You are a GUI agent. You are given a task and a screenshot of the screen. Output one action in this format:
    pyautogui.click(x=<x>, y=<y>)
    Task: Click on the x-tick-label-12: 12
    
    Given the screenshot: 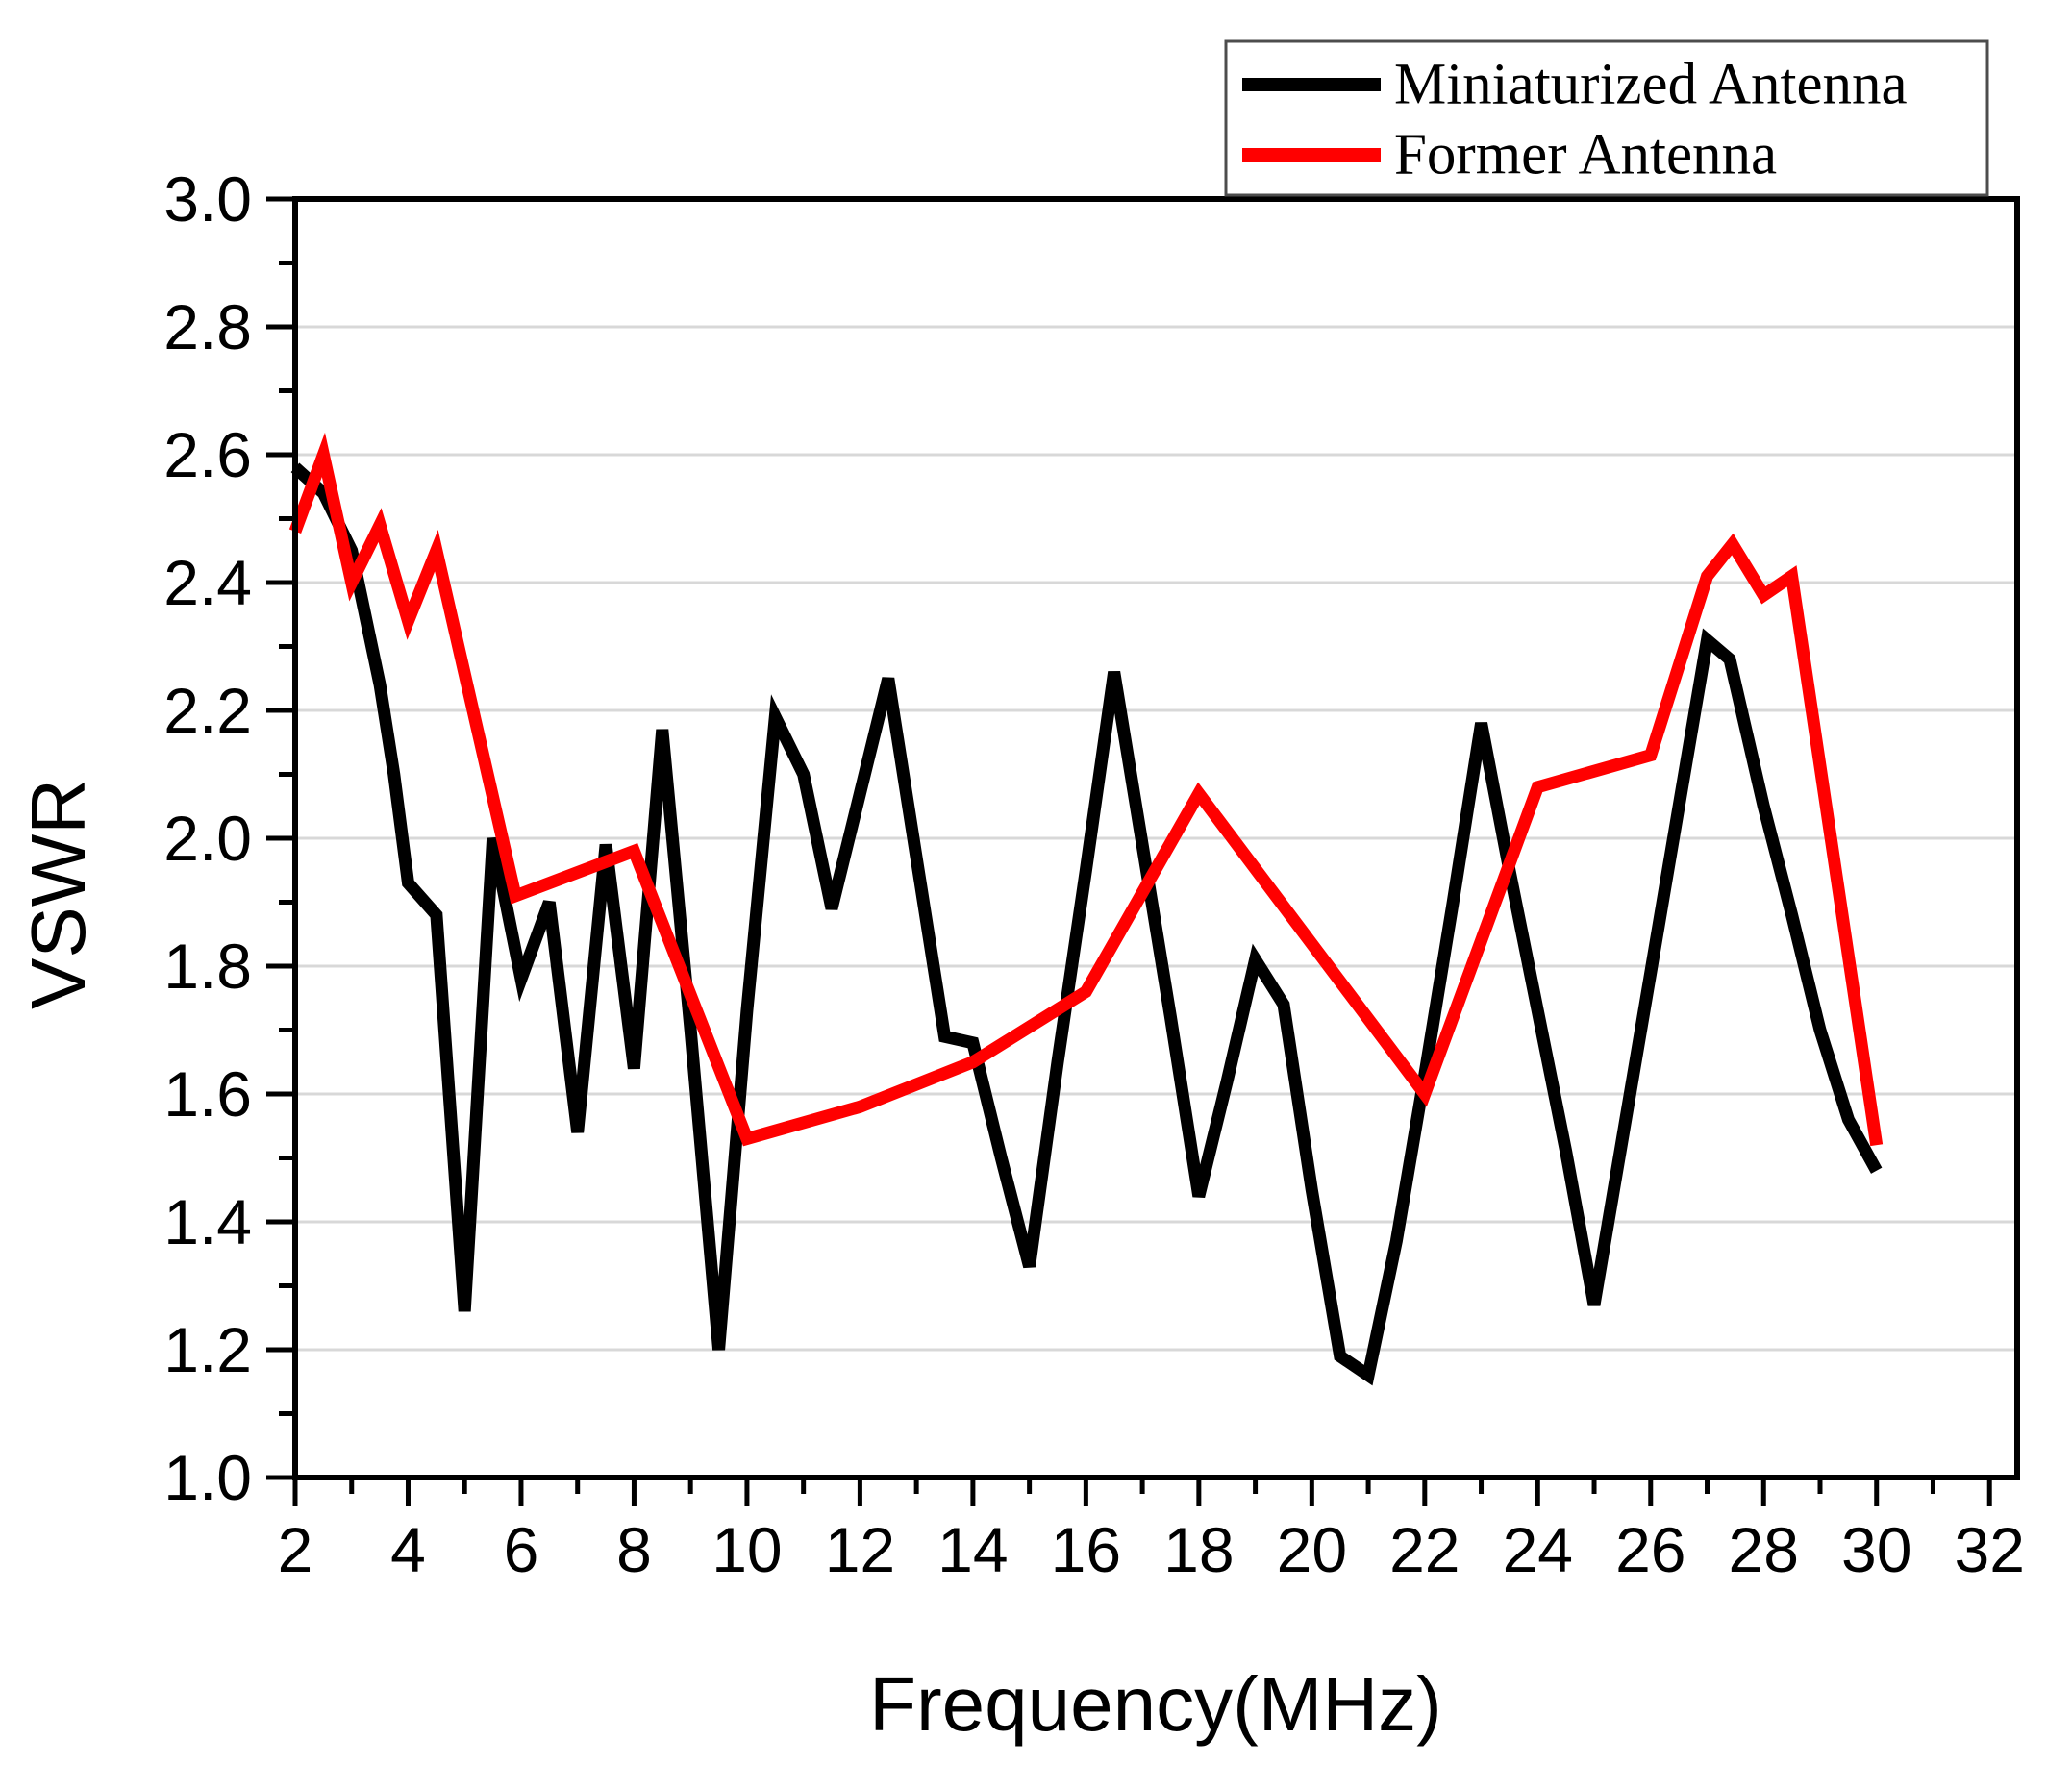 What is the action you would take?
    pyautogui.click(x=860, y=1550)
    